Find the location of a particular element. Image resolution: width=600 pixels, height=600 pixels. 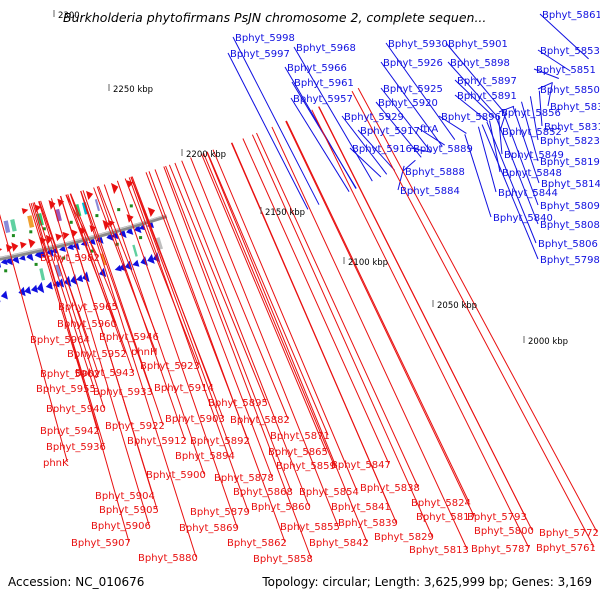

gene-label: Bphyt_5850 is located at coordinates (570, 90).